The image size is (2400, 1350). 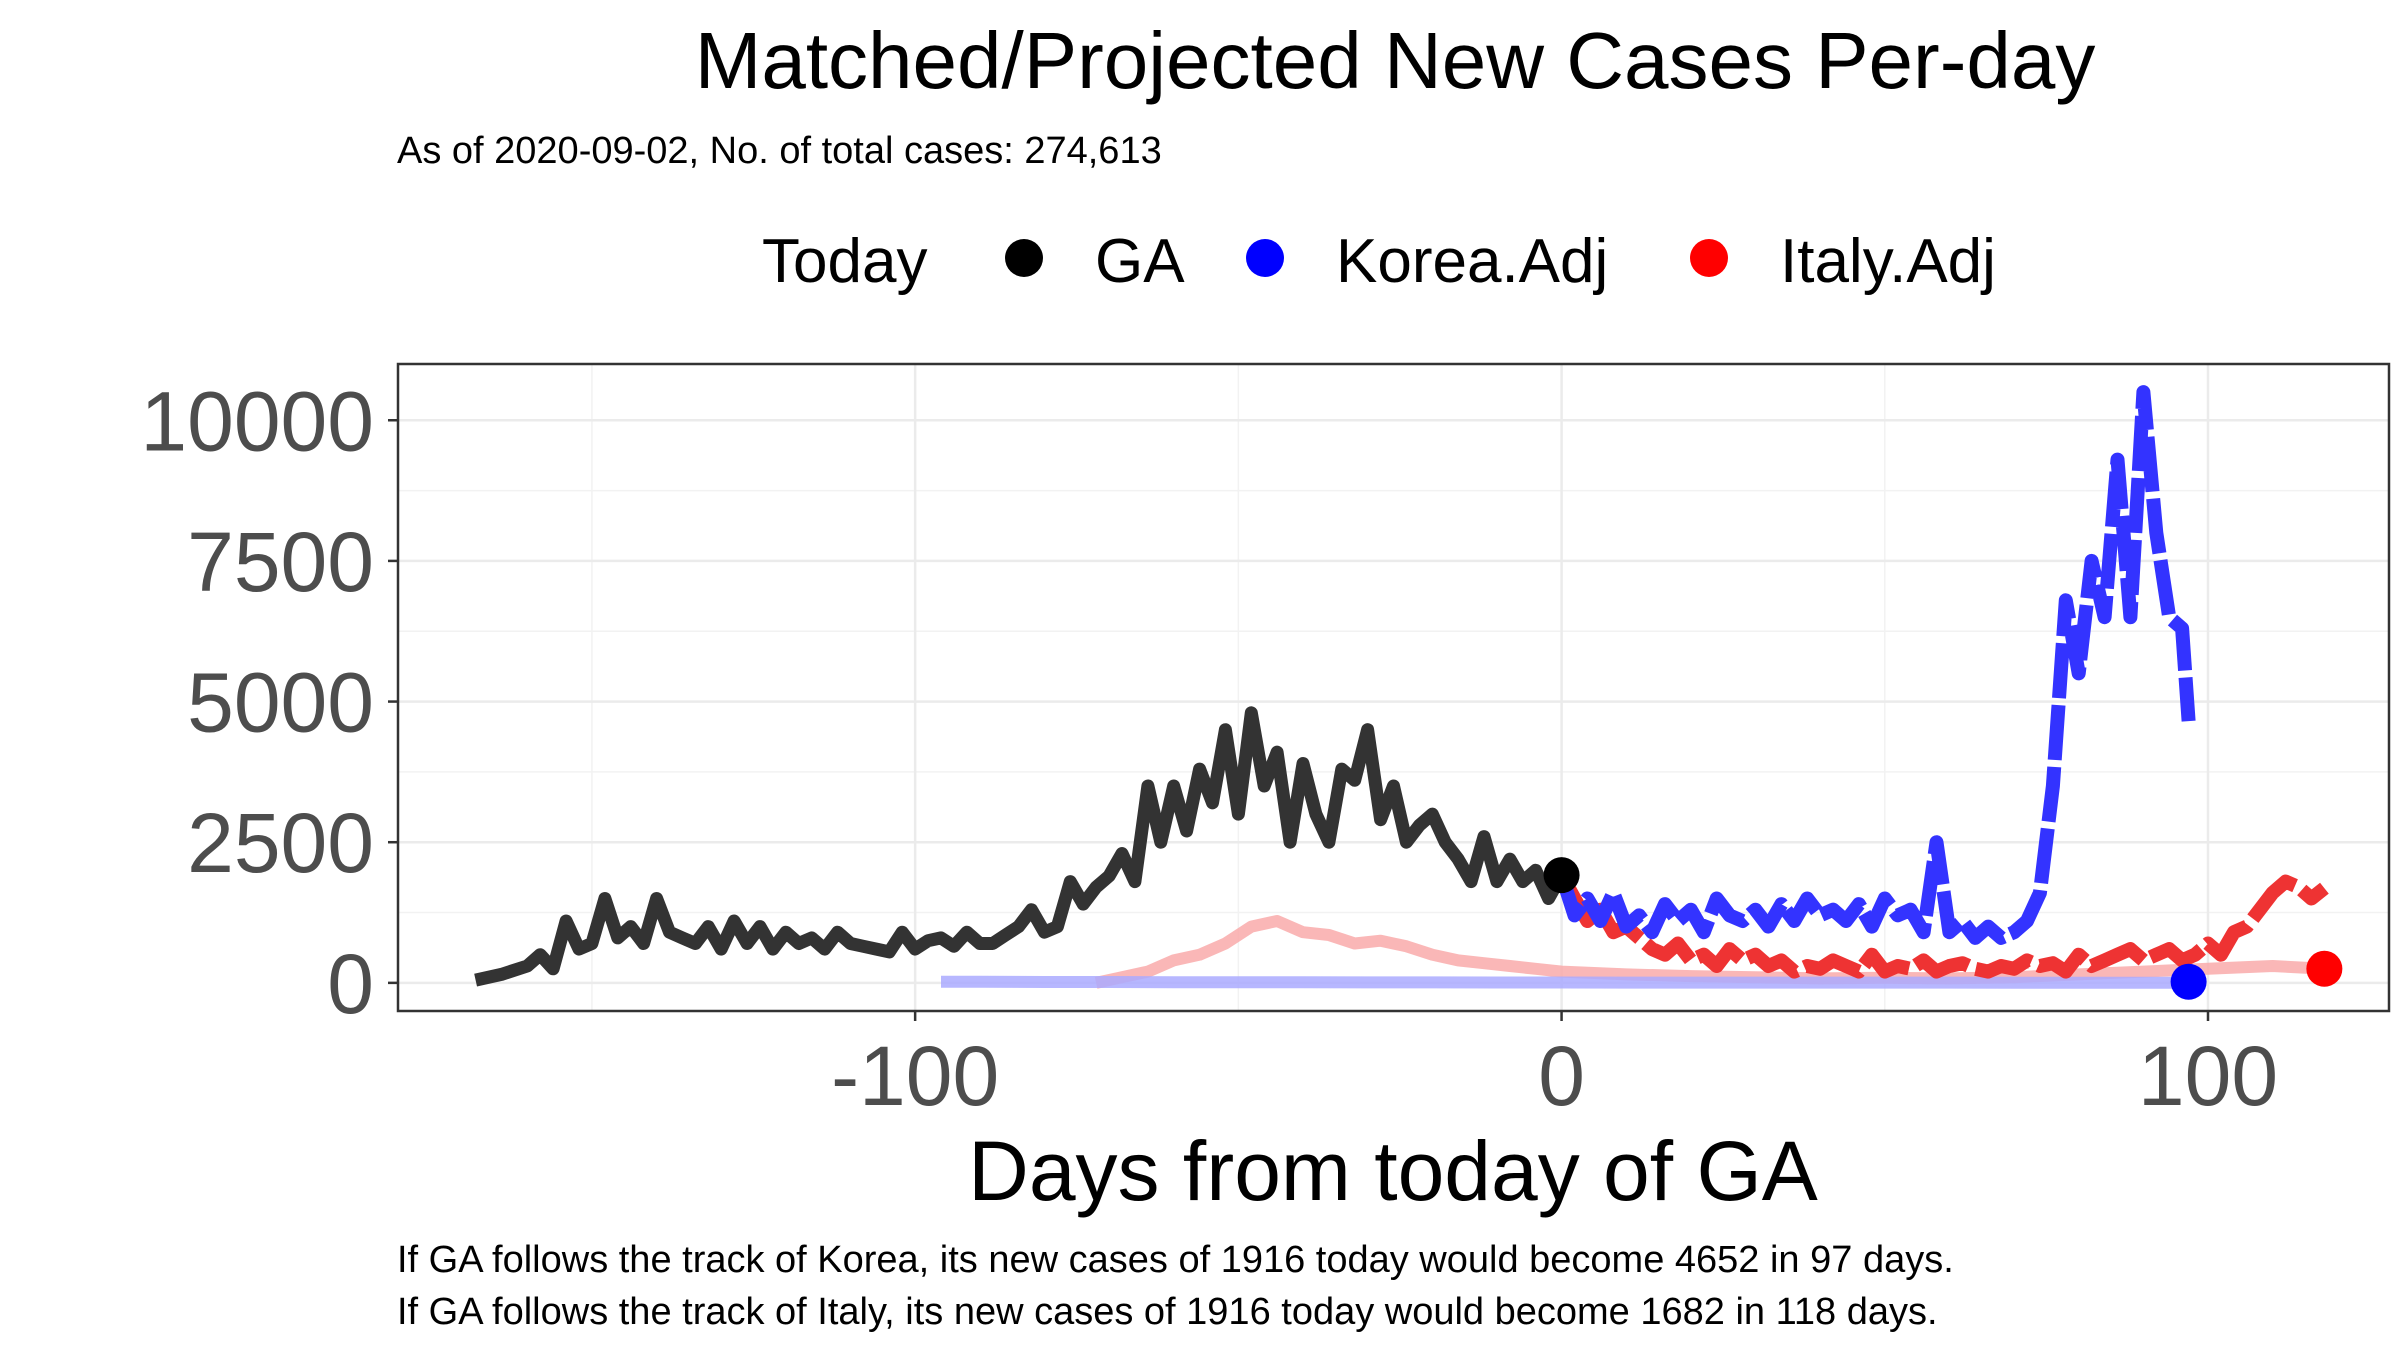 I want to click on today-point-italy, so click(x=2324, y=968).